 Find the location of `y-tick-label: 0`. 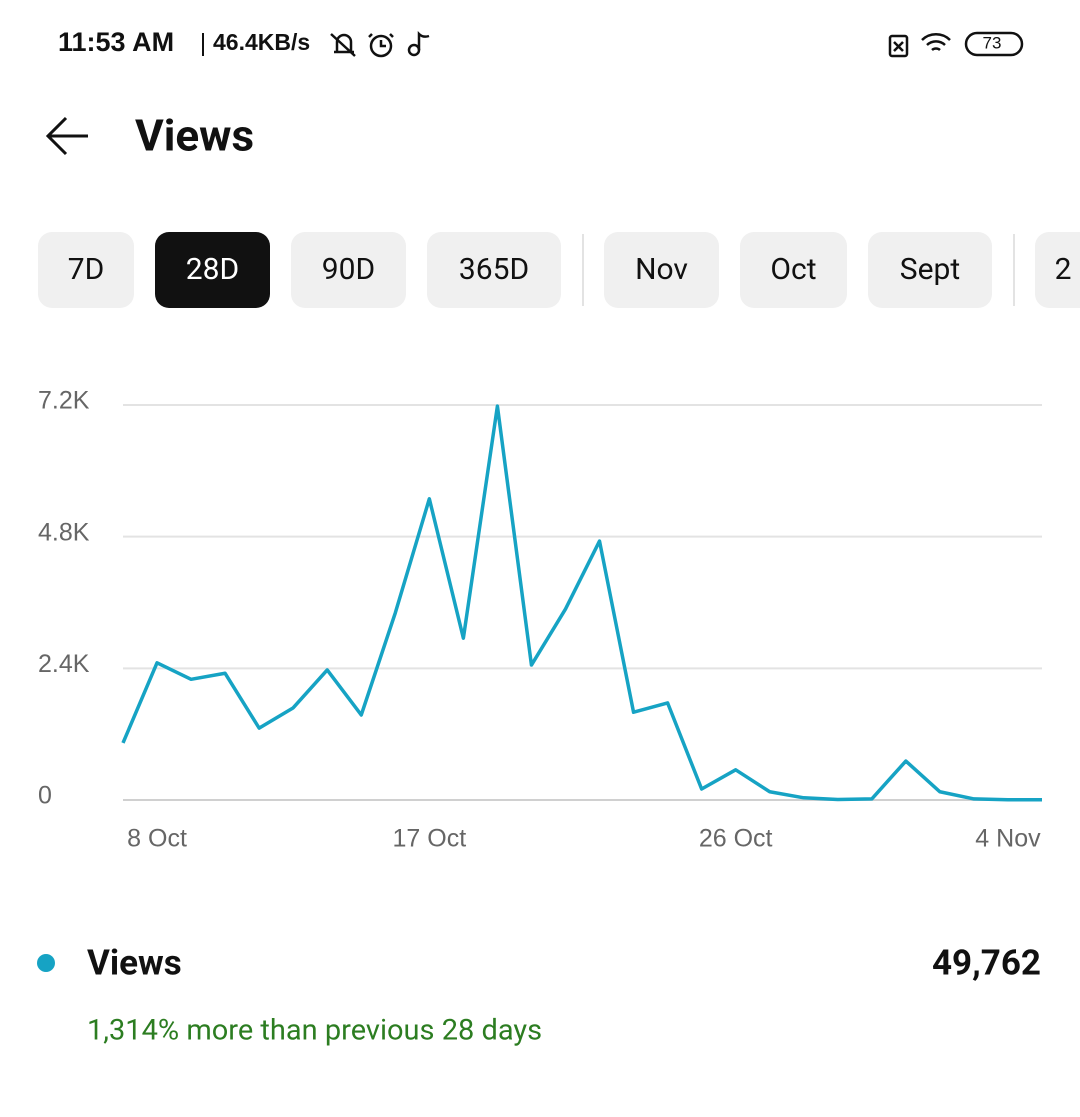

y-tick-label: 0 is located at coordinates (45, 796).